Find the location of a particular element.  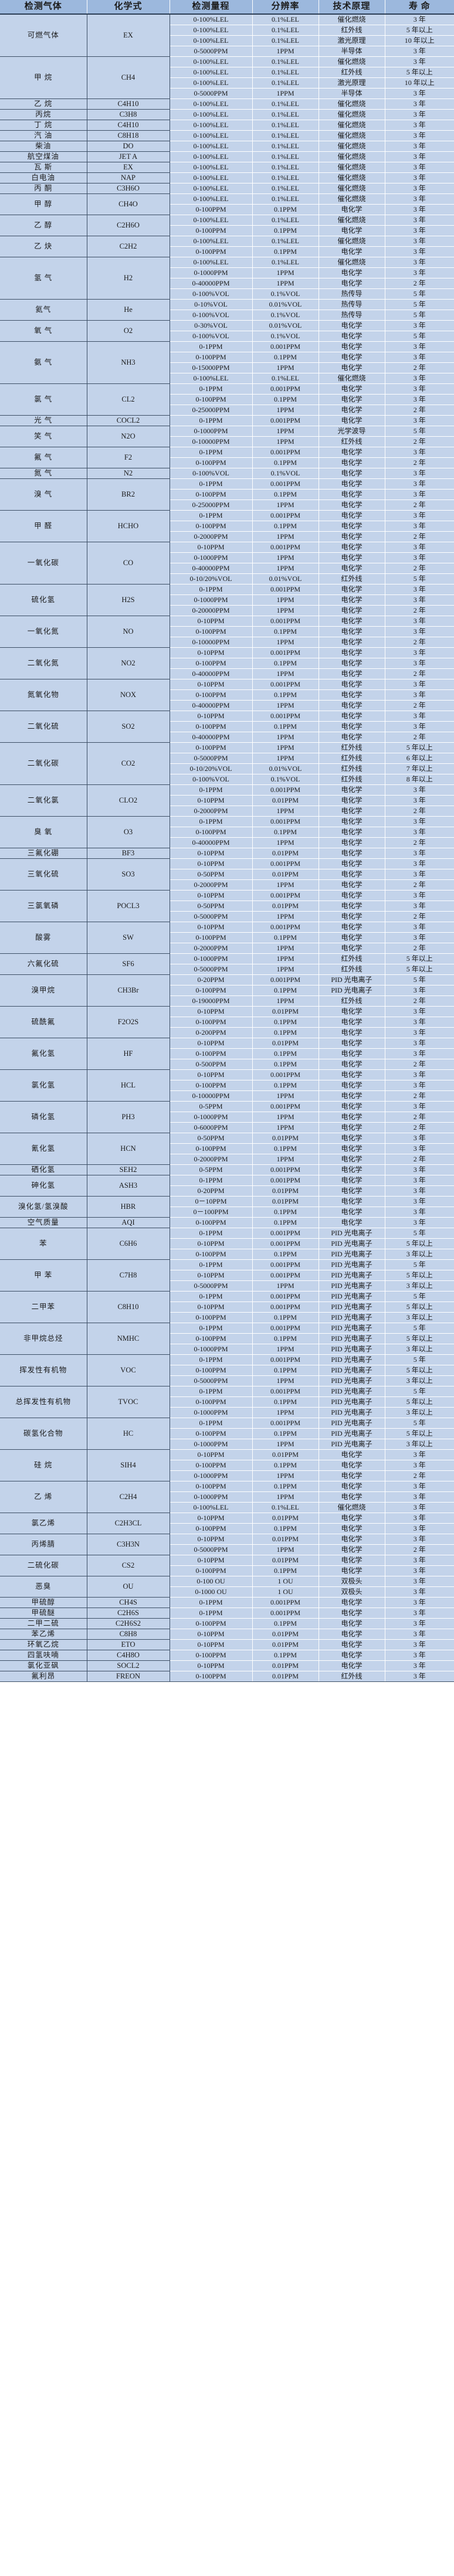

lifetime-cell: 10 年以上 is located at coordinates (419, 40).